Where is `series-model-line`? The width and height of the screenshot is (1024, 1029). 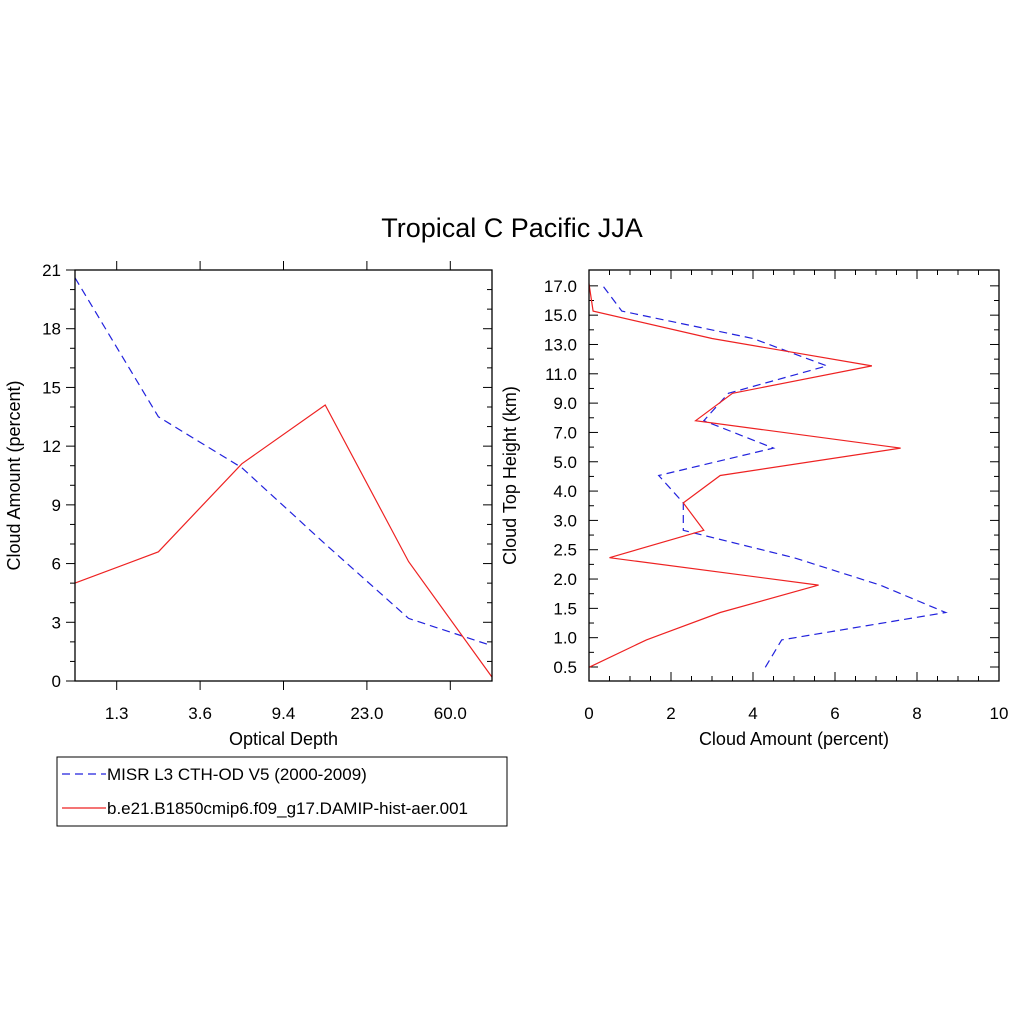 series-model-line is located at coordinates (283, 541).